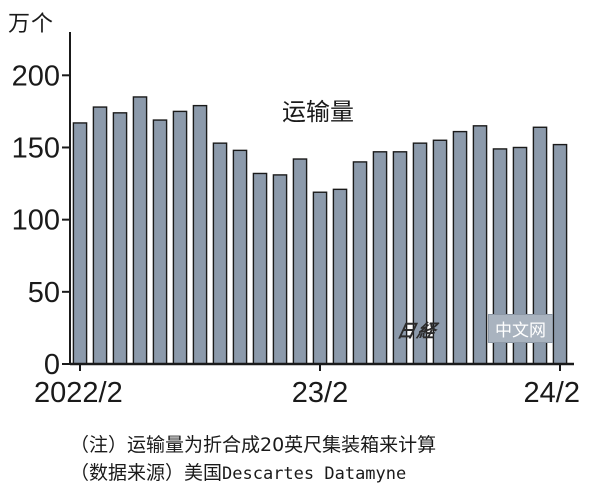 This screenshot has width=593, height=504. I want to click on y-tick-label: 100, so click(36, 221).